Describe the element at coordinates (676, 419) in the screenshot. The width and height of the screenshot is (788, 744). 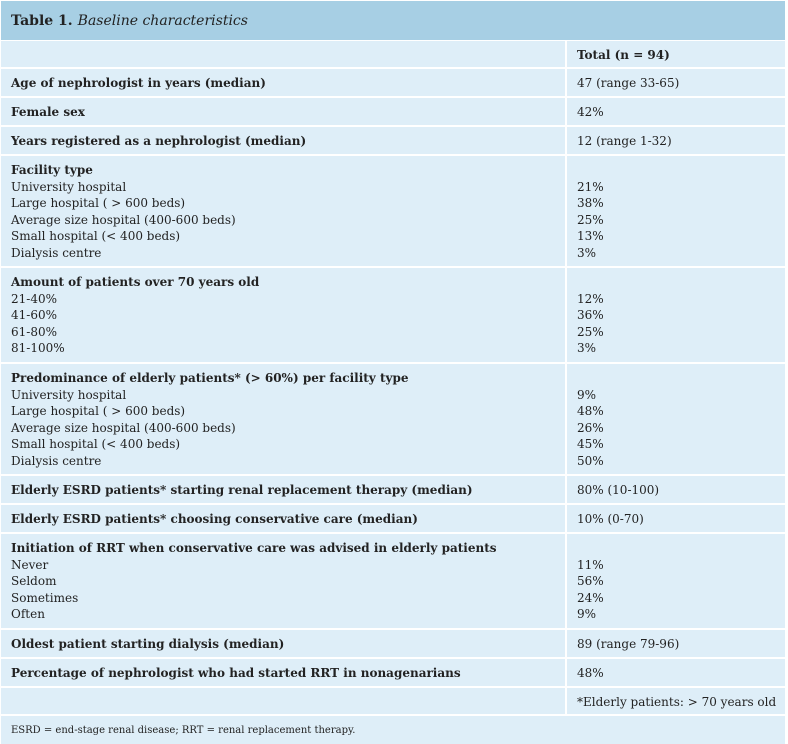
I see `row-value-group: 9% 48% 26% 45% 50%` at that location.